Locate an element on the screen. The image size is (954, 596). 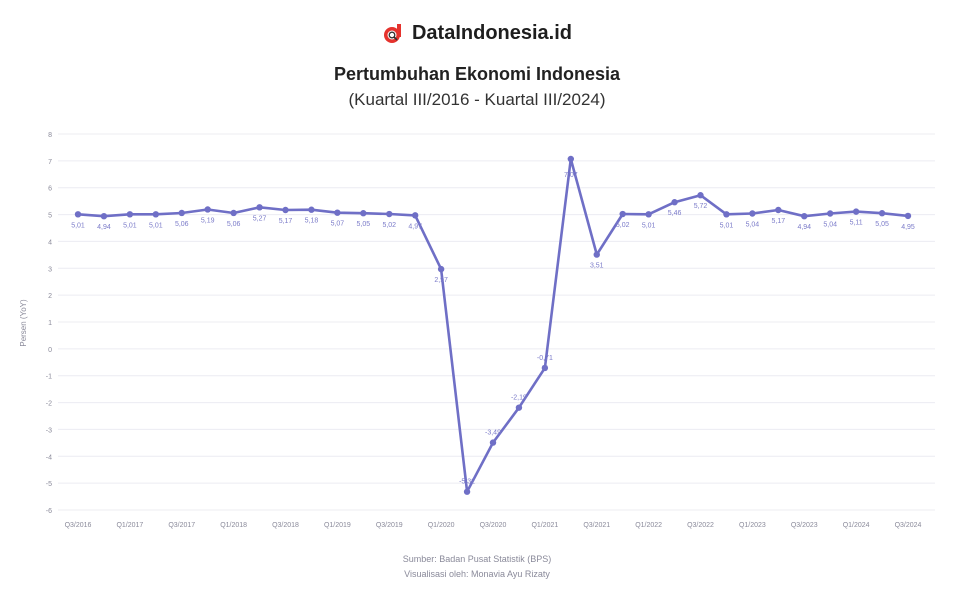
y-tick-label: -1 is located at coordinates (49, 377).